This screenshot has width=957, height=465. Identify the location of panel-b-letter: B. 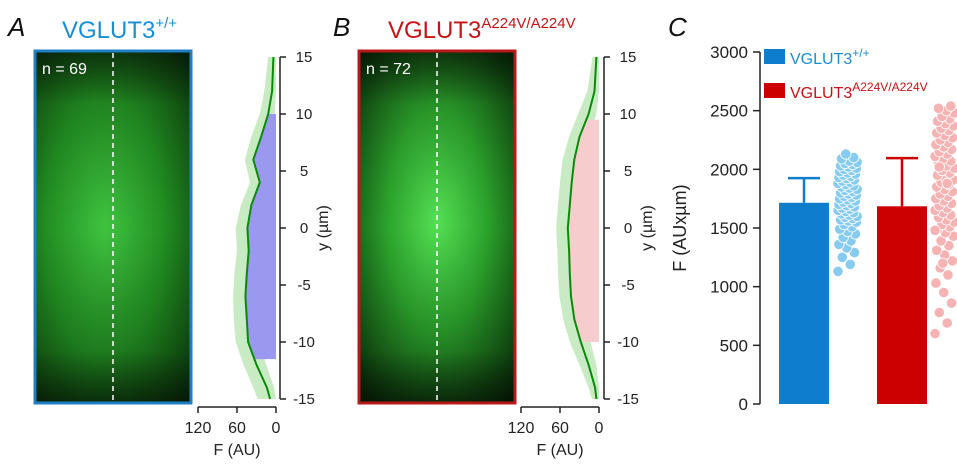
(341, 27).